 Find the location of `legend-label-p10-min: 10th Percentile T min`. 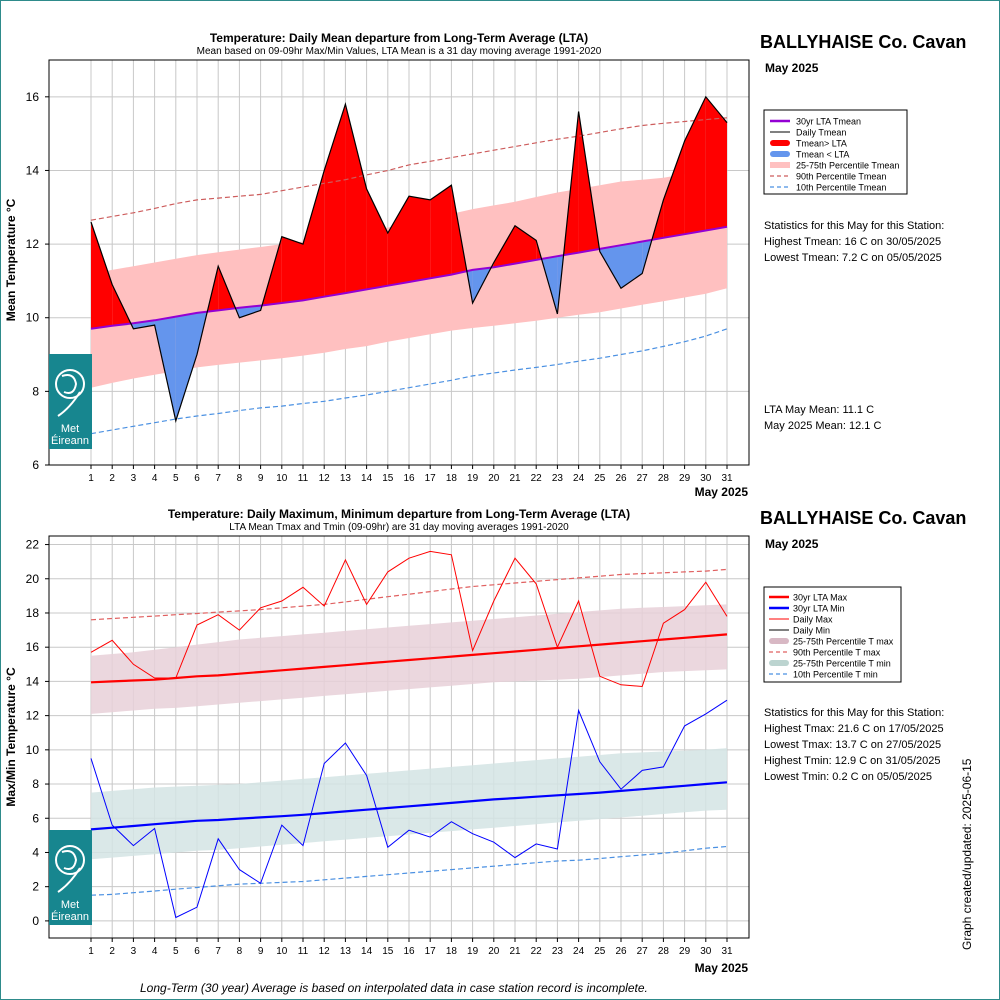

legend-label-p10-min: 10th Percentile T min is located at coordinates (835, 675).